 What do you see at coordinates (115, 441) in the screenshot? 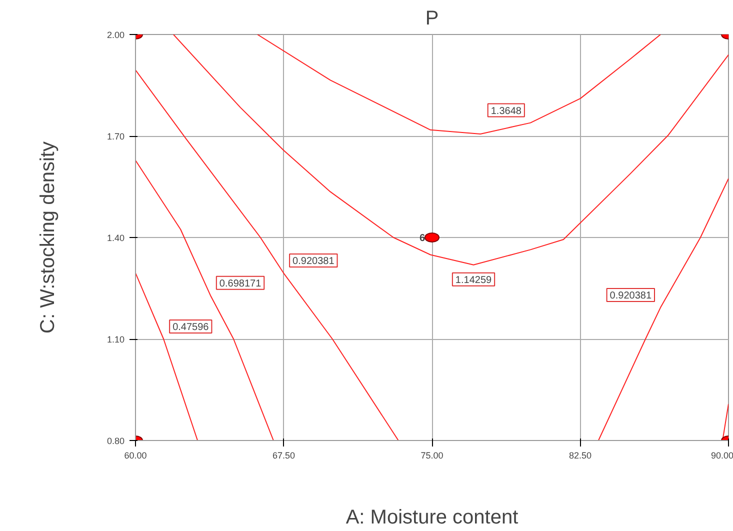
I see `y-tick-label: 0.80` at bounding box center [115, 441].